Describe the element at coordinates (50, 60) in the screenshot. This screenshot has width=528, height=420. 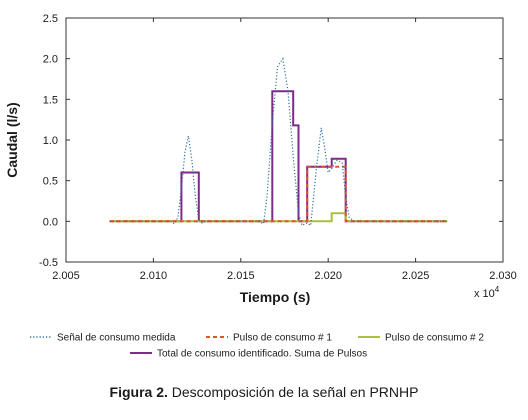
I see `y-tick-label: 2.0` at that location.